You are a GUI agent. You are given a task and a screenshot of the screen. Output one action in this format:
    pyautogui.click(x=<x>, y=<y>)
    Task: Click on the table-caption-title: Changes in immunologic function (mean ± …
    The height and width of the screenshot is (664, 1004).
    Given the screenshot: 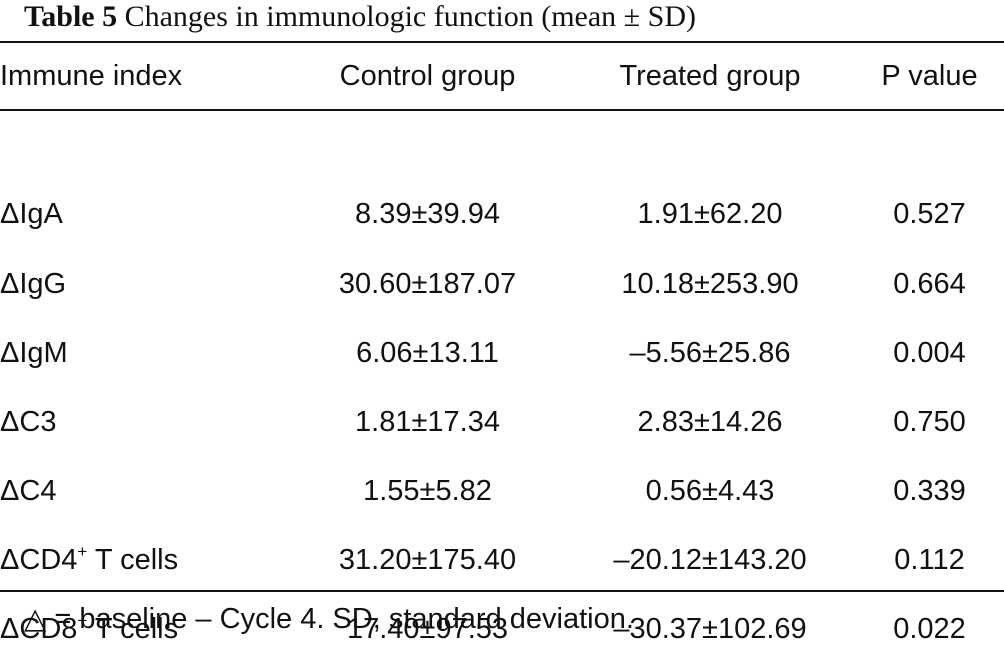 What is the action you would take?
    pyautogui.click(x=410, y=16)
    